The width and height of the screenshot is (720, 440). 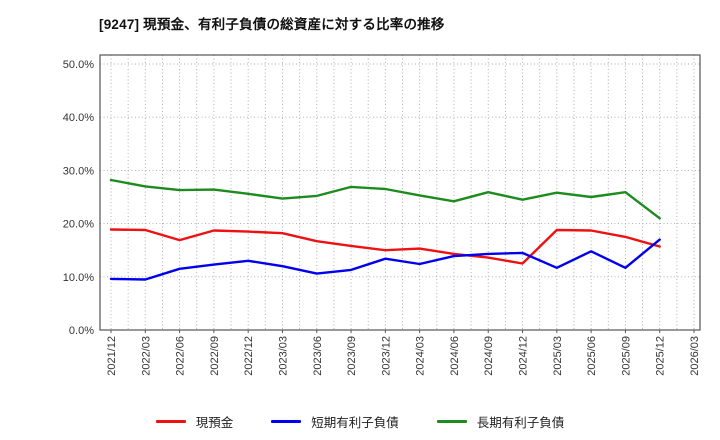 What do you see at coordinates (272, 24) in the screenshot?
I see `chart-title: [9247] 現預金、有利子負債の総資産に対する比率の推移` at bounding box center [272, 24].